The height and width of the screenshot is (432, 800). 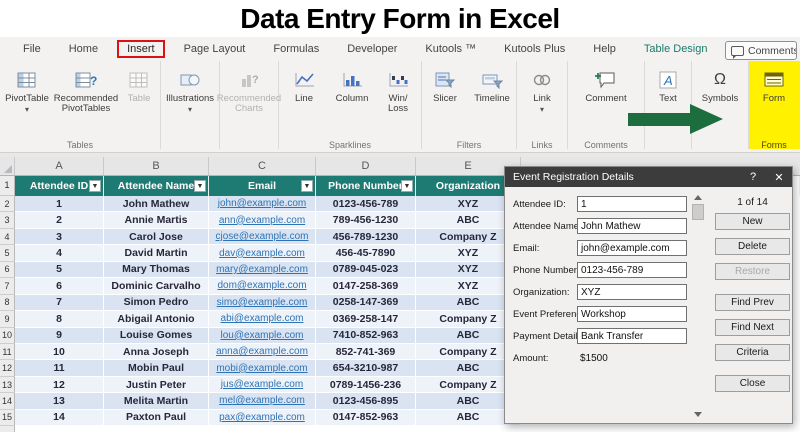 What do you see at coordinates (59, 204) in the screenshot?
I see `cell-attendee-id: 1` at bounding box center [59, 204].